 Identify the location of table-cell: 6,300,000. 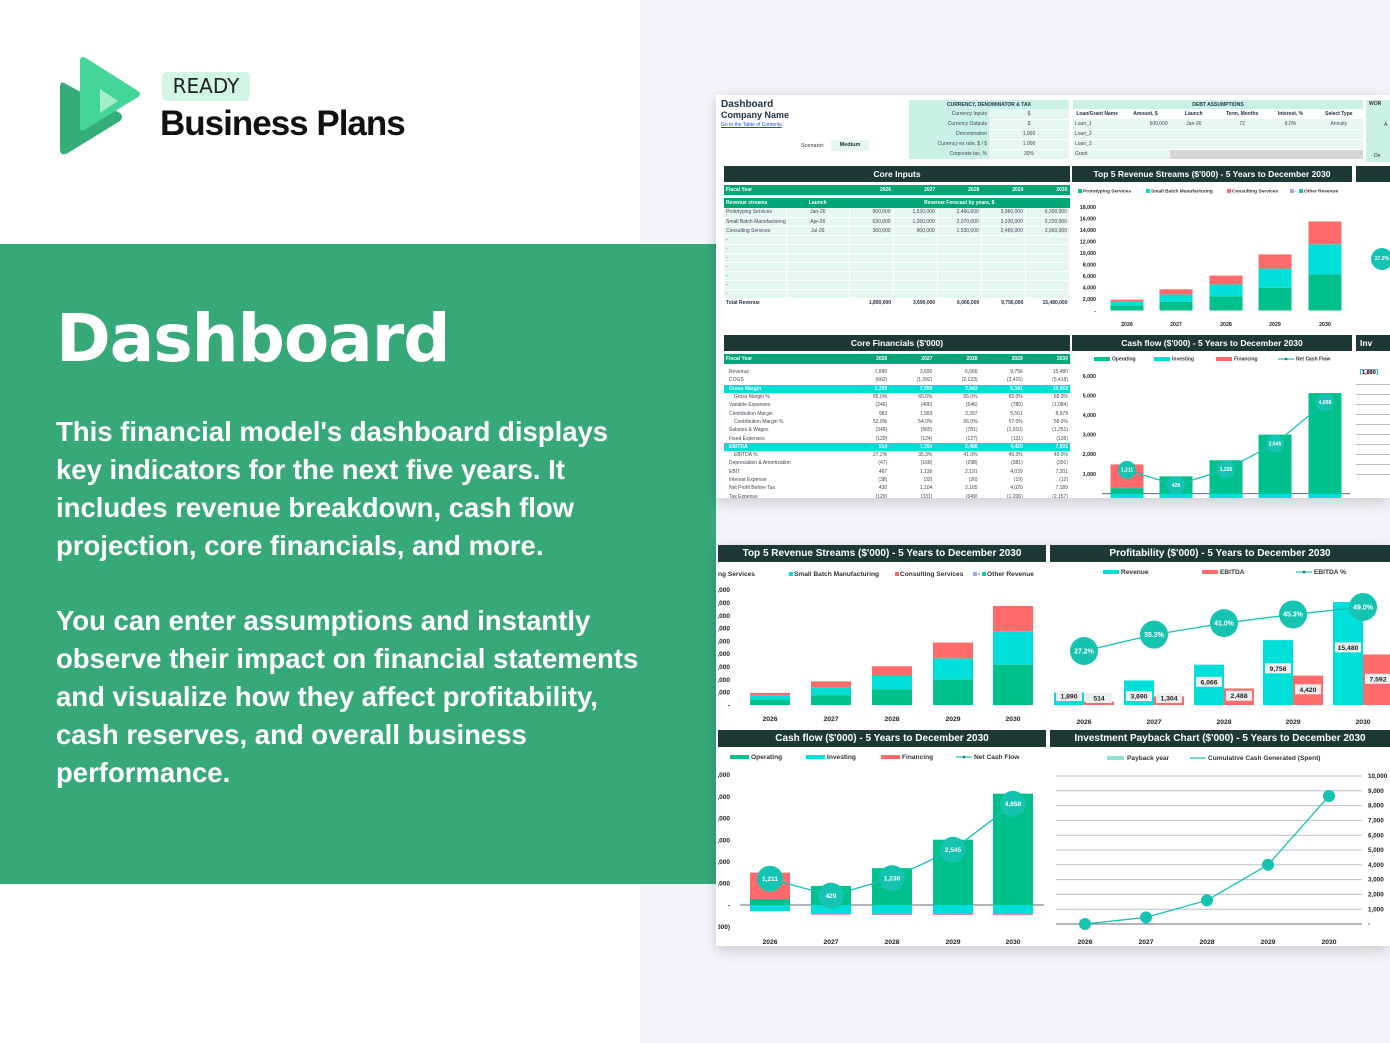
(1048, 213).